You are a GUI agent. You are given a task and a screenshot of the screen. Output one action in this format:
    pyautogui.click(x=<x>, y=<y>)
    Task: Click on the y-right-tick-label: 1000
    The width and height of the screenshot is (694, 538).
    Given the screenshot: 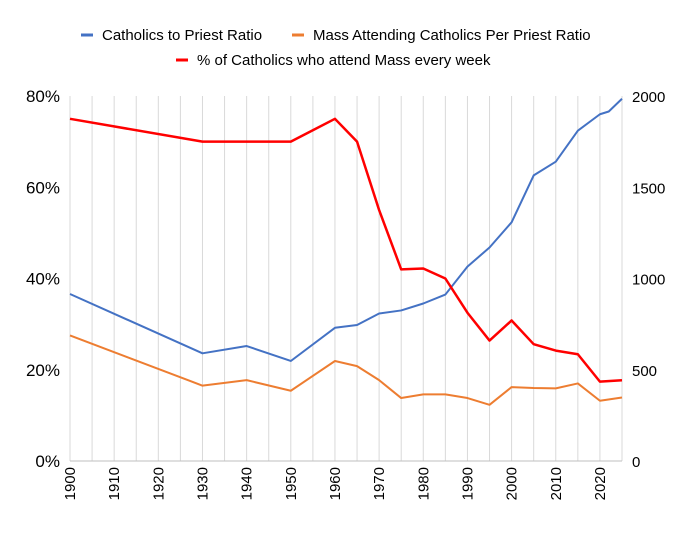 What is the action you would take?
    pyautogui.click(x=648, y=280)
    